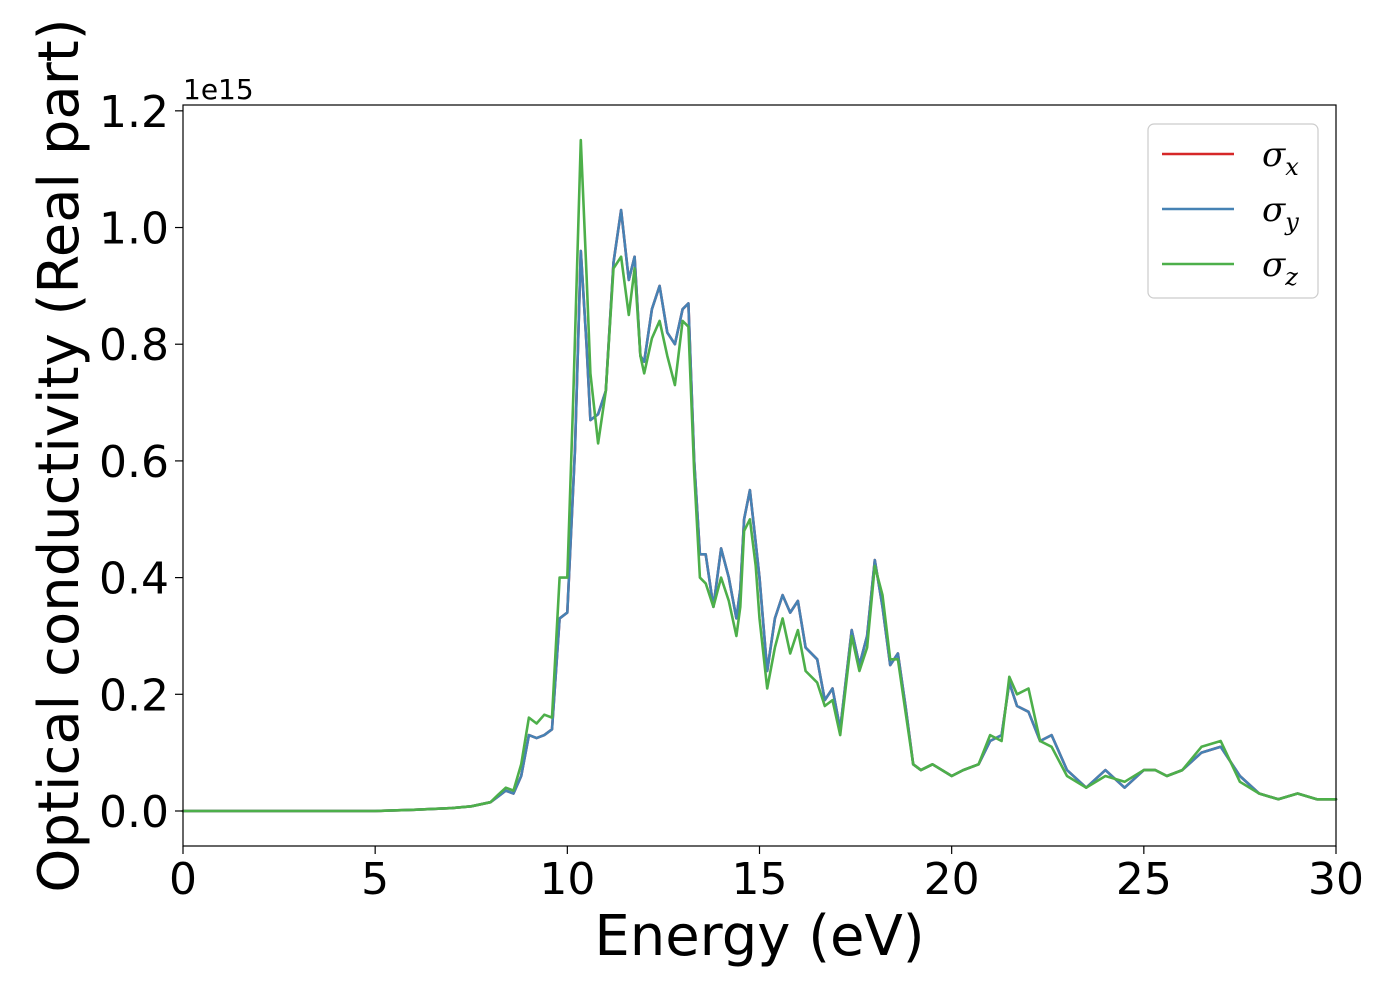 The width and height of the screenshot is (1400, 1000). I want to click on y-tick-label: 0.4, so click(134, 579).